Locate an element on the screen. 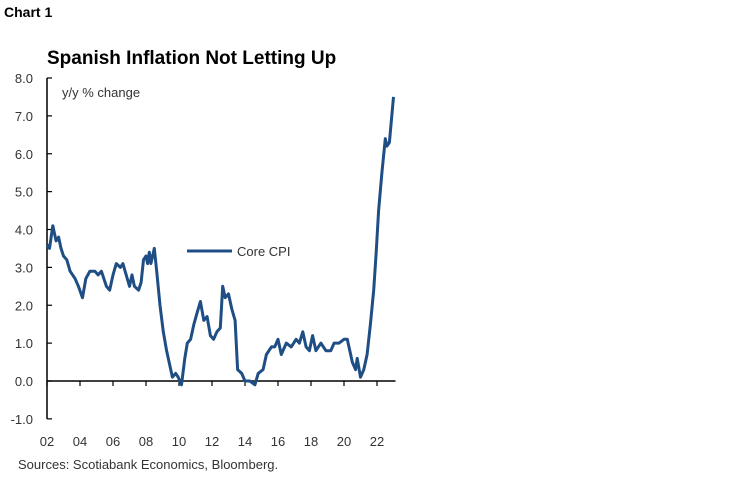 The height and width of the screenshot is (483, 750). y-tick-label: 1.0 is located at coordinates (24, 343).